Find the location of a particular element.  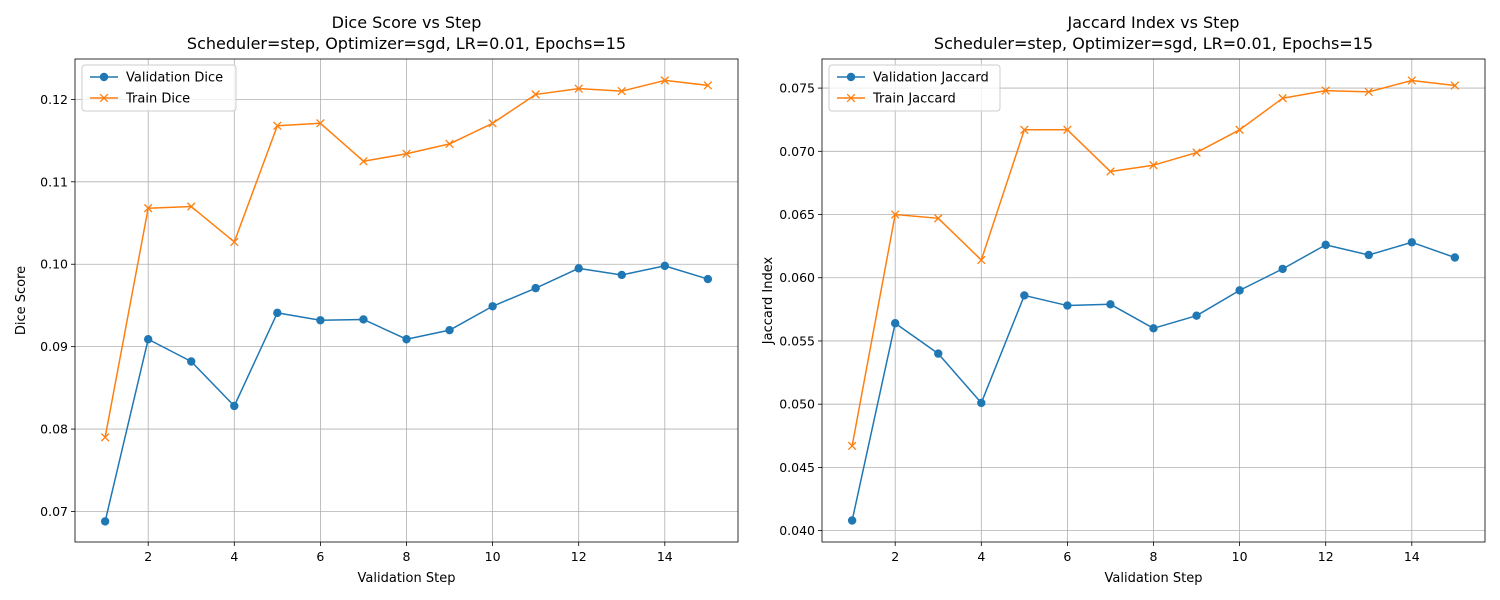

legend-entry: Validation Jaccard is located at coordinates (913, 78).